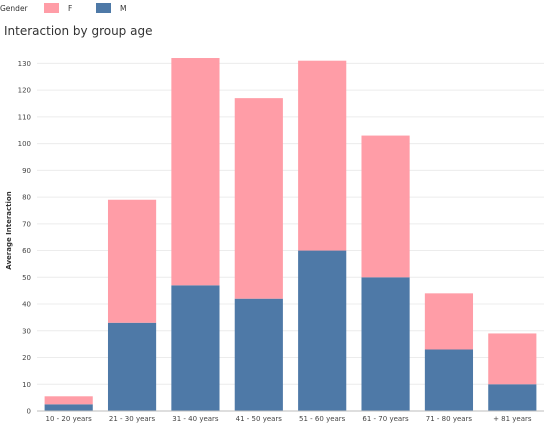  What do you see at coordinates (449, 419) in the screenshot?
I see `x-tick-label: 71 - 80 years` at bounding box center [449, 419].